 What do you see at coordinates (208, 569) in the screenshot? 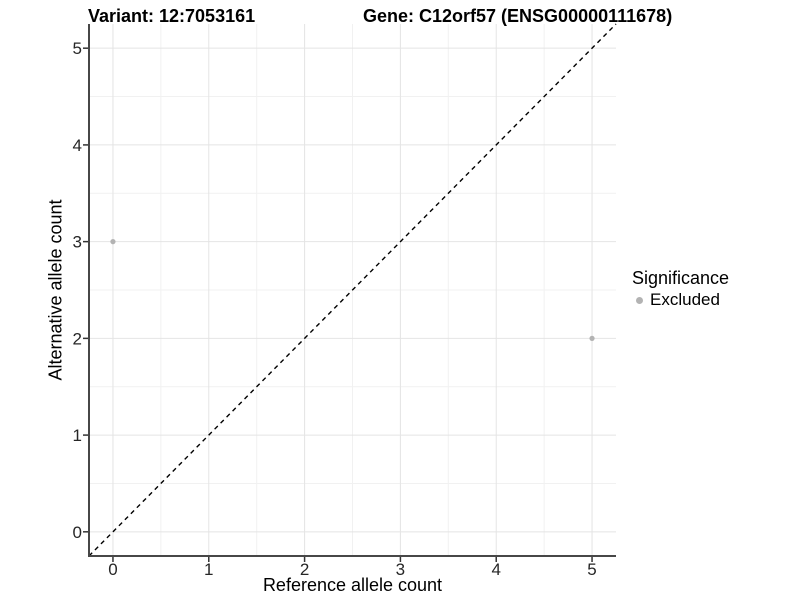
I see `x-tick-label: 1` at bounding box center [208, 569].